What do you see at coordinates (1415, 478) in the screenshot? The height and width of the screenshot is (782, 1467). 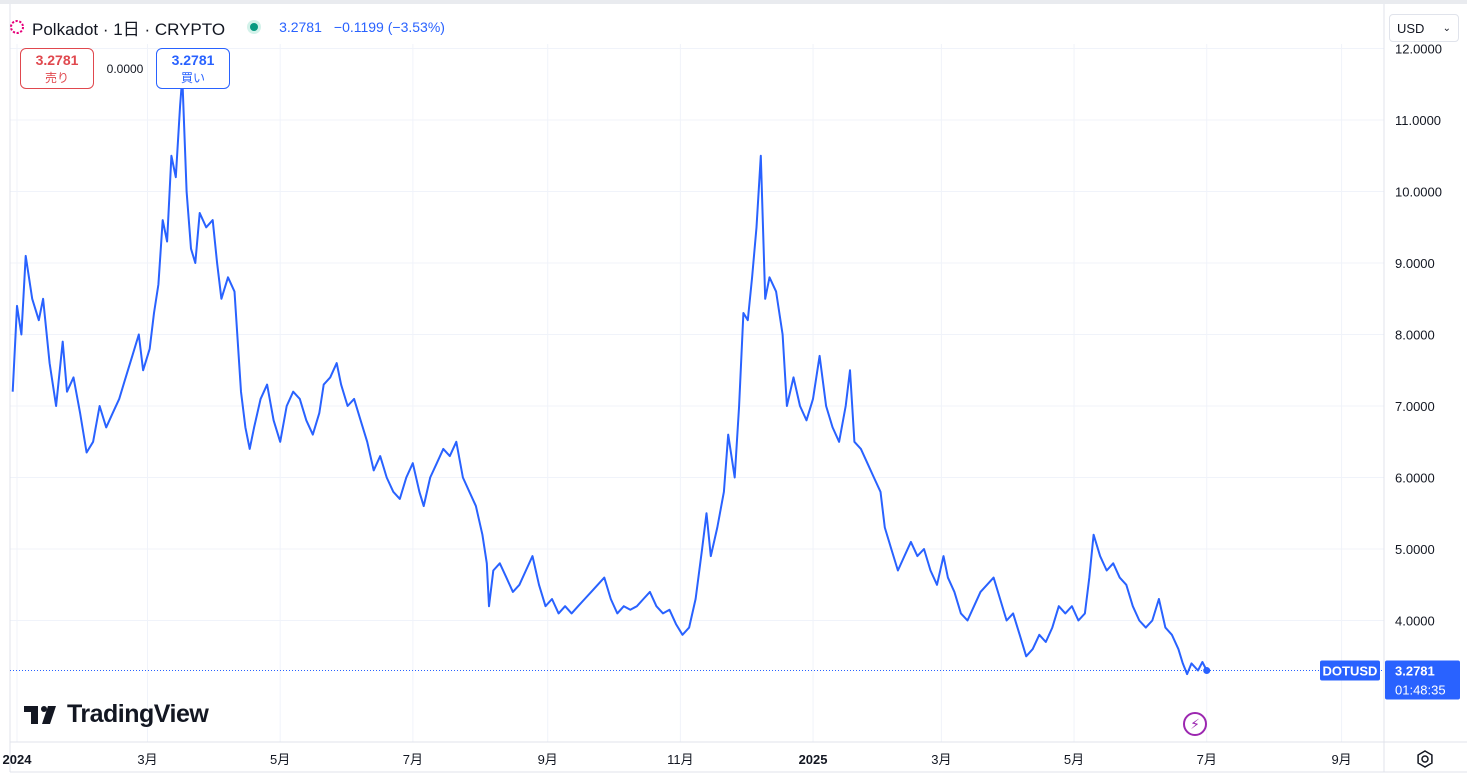 I see `y-tick-label: 6.0000` at bounding box center [1415, 478].